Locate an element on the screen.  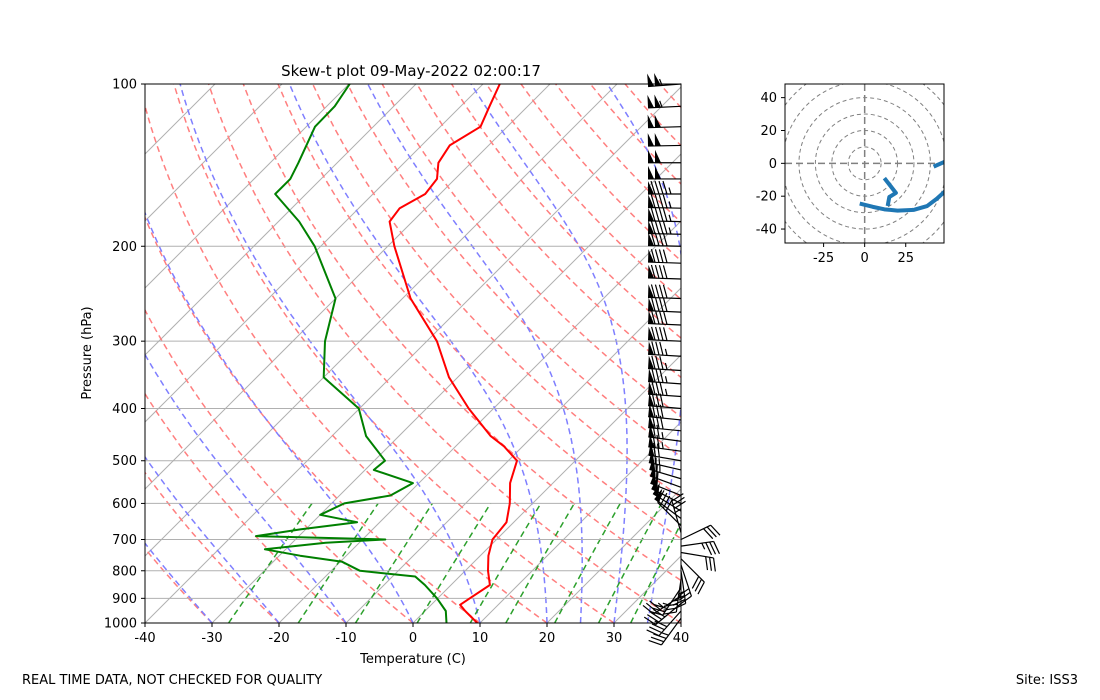
y-tick-label: 600 is located at coordinates (124, 504).